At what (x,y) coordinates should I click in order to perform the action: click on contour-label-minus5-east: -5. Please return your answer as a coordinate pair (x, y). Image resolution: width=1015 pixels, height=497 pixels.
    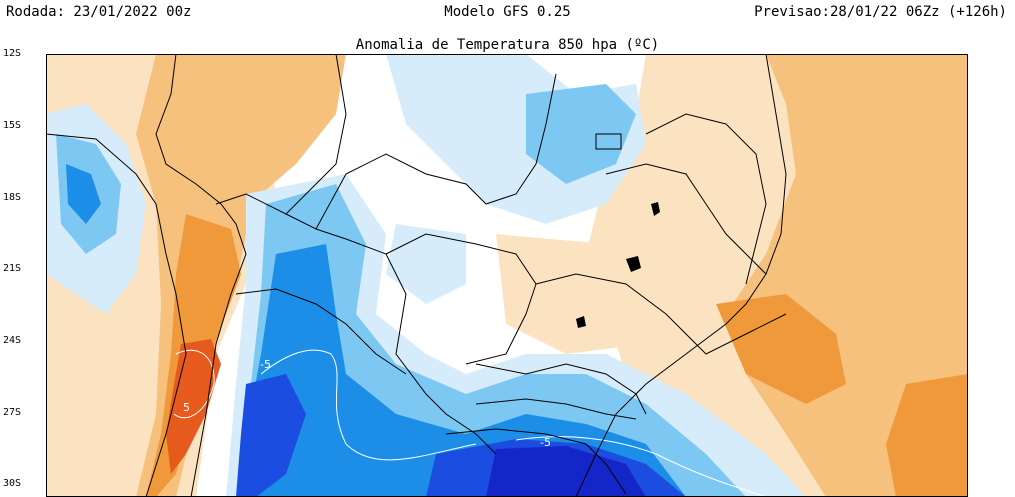
    Looking at the image, I should click on (545, 442).